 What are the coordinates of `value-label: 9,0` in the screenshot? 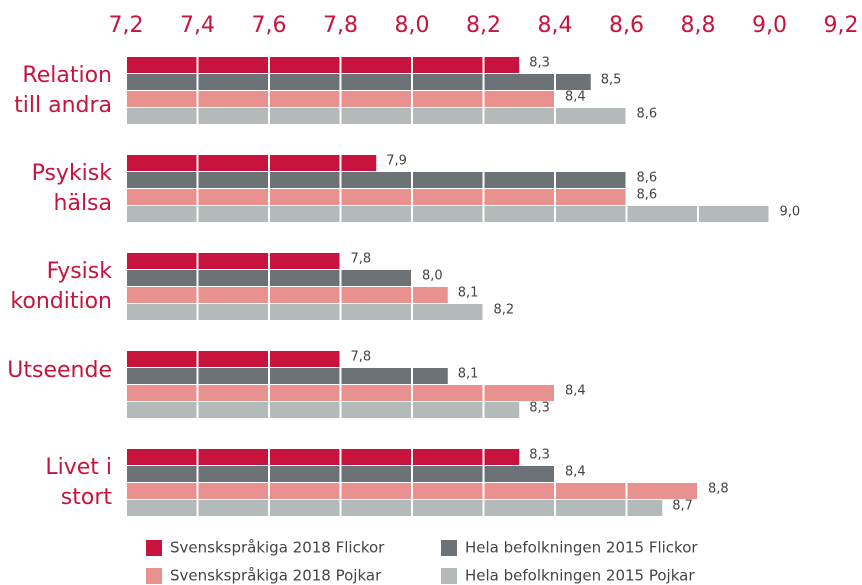 It's located at (790, 212).